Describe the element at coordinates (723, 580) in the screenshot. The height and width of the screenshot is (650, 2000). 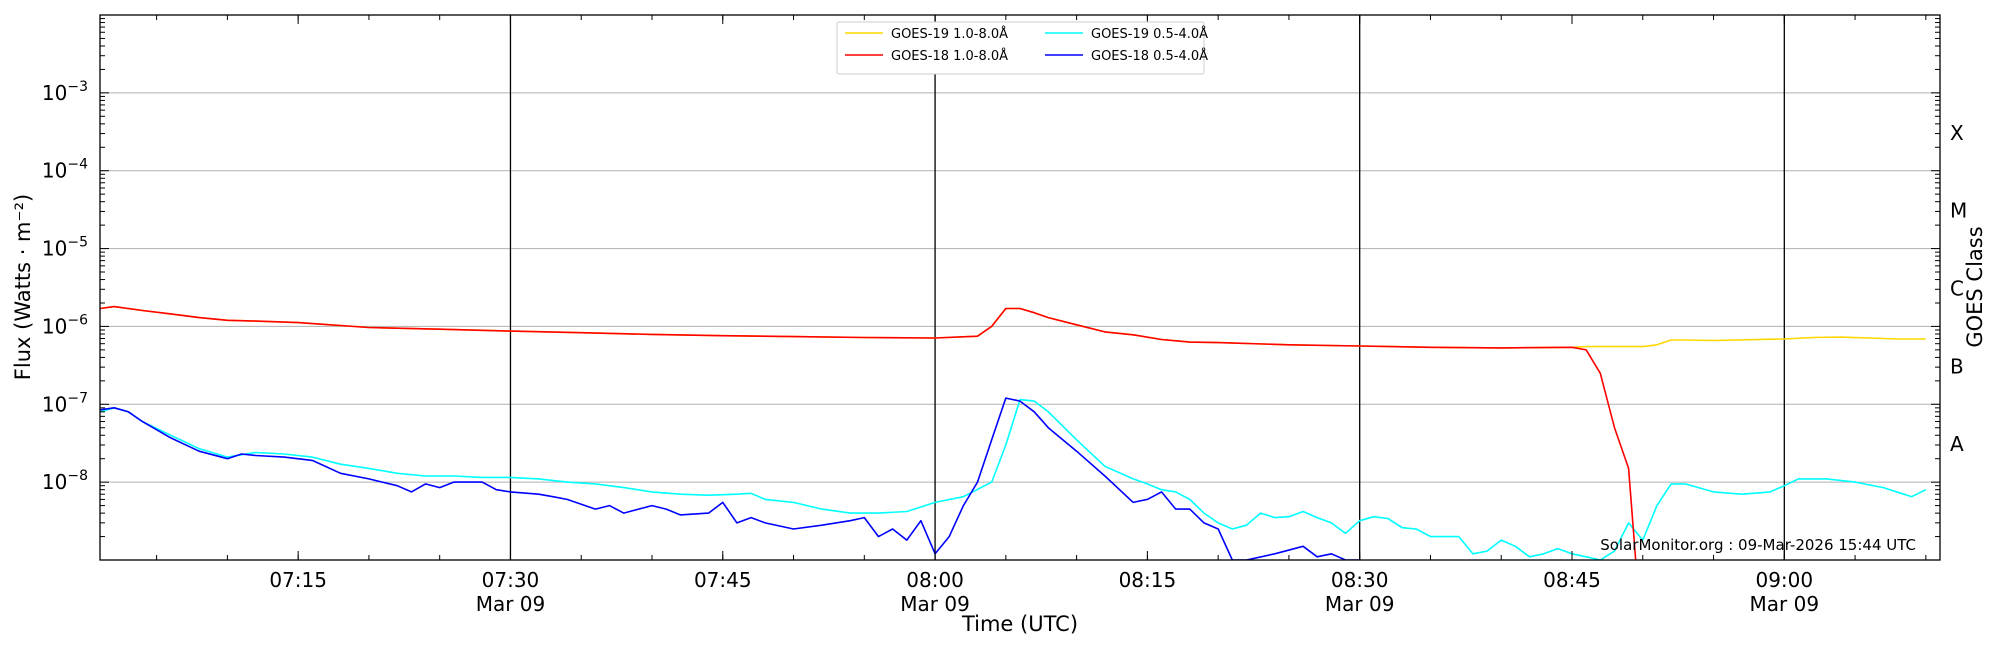
I see `x-tick-label: 07:45` at that location.